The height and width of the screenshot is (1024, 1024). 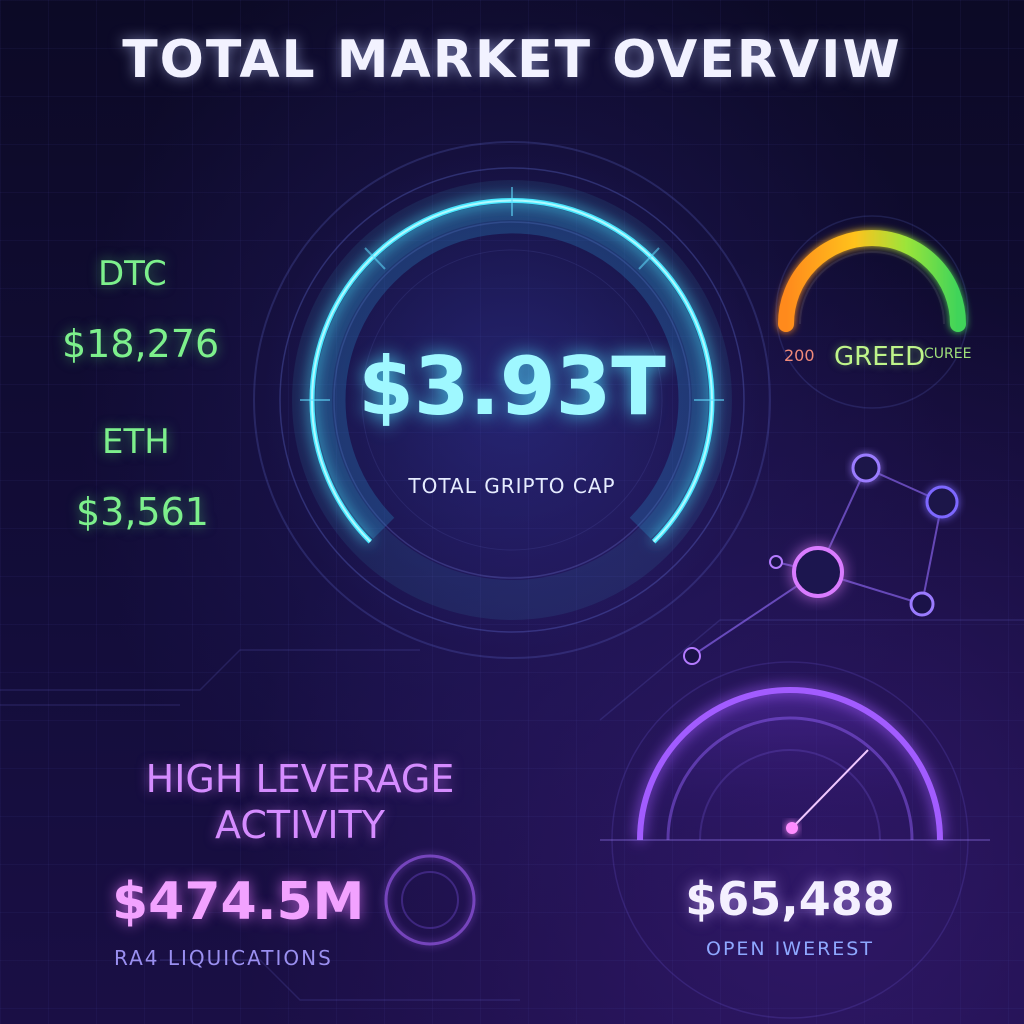 I want to click on greed-meter-icon, so click(x=872, y=312).